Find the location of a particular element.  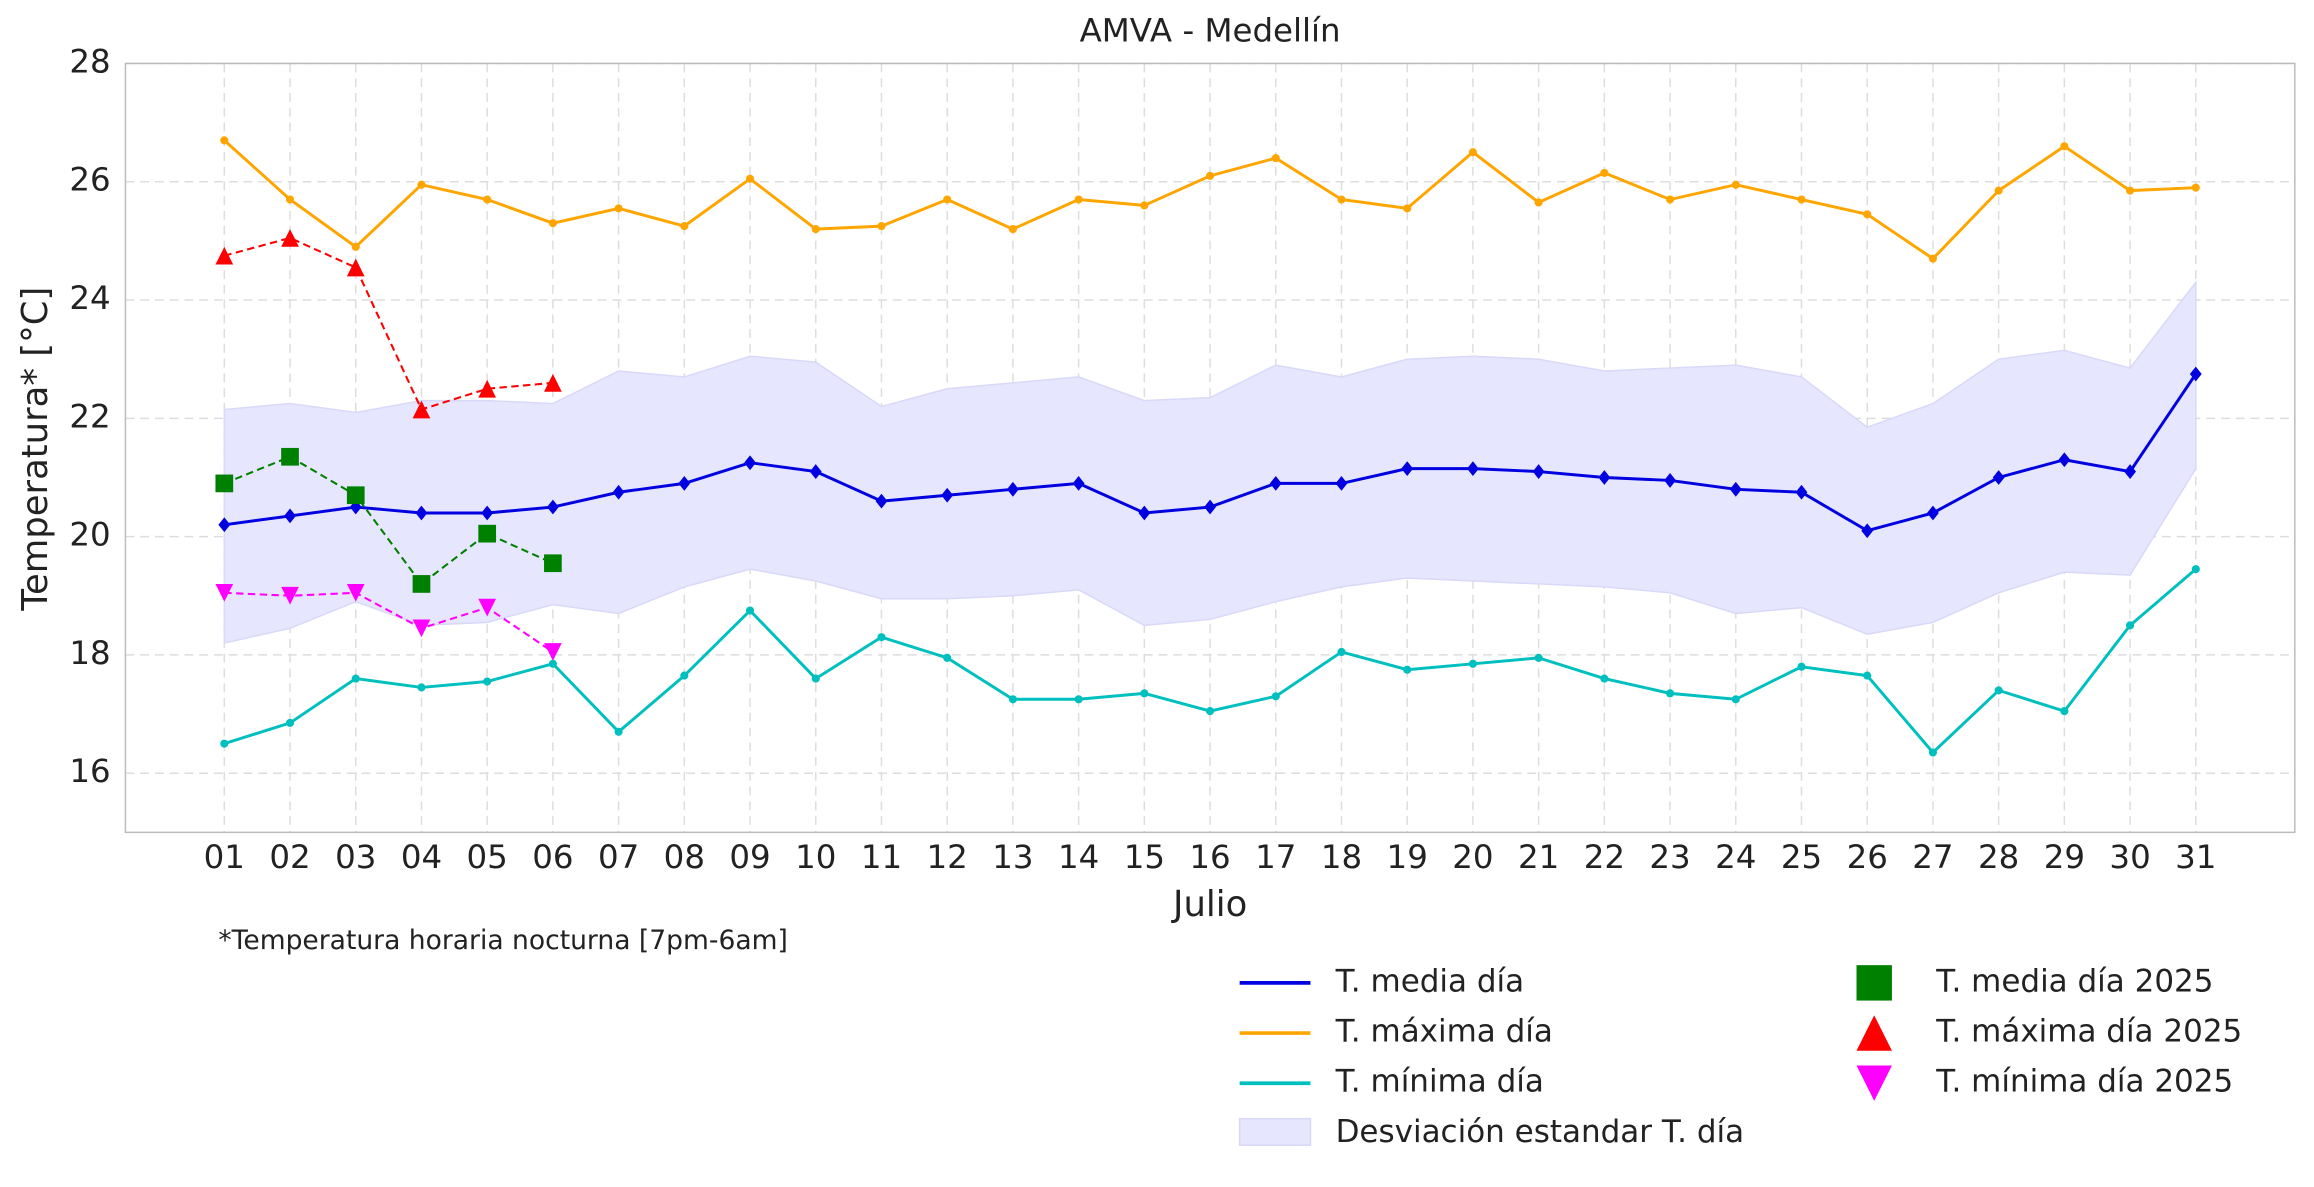

x-tick-label: 21 is located at coordinates (1538, 857).